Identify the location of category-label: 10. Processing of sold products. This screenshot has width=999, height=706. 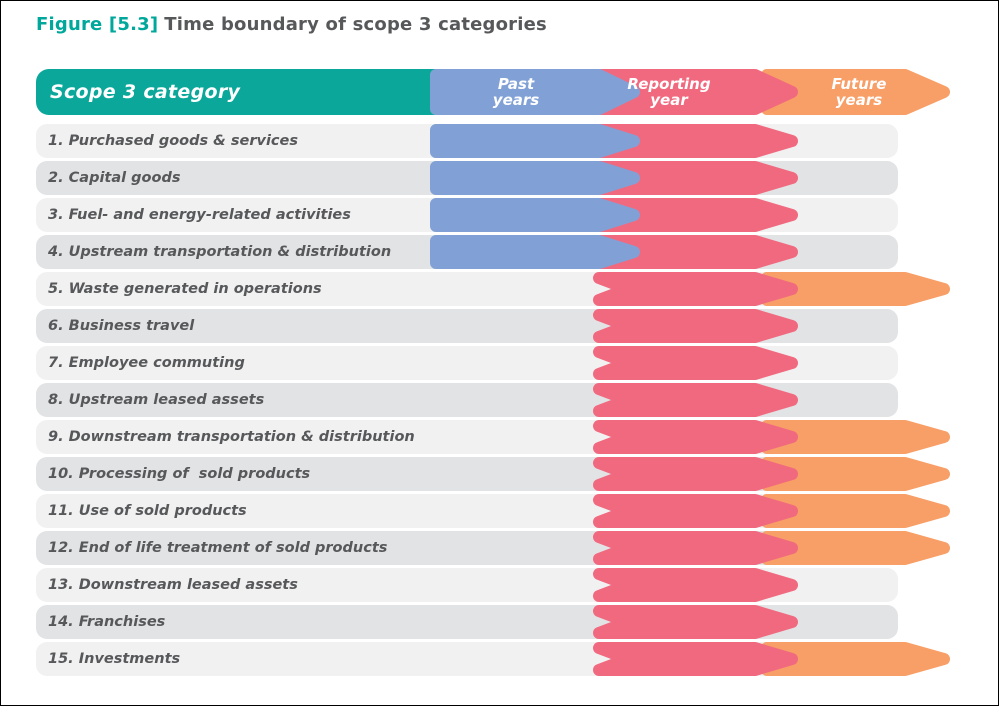
(179, 474).